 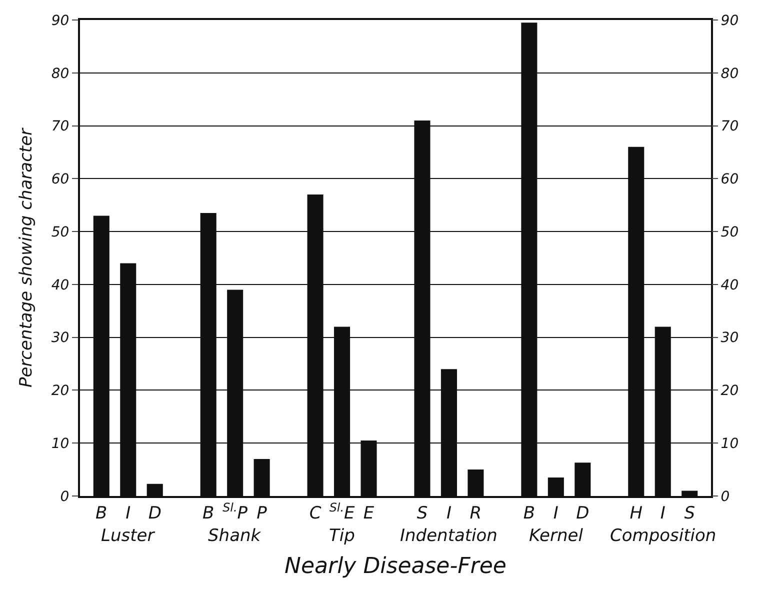 I want to click on x-tick-label: E, so click(x=368, y=513).